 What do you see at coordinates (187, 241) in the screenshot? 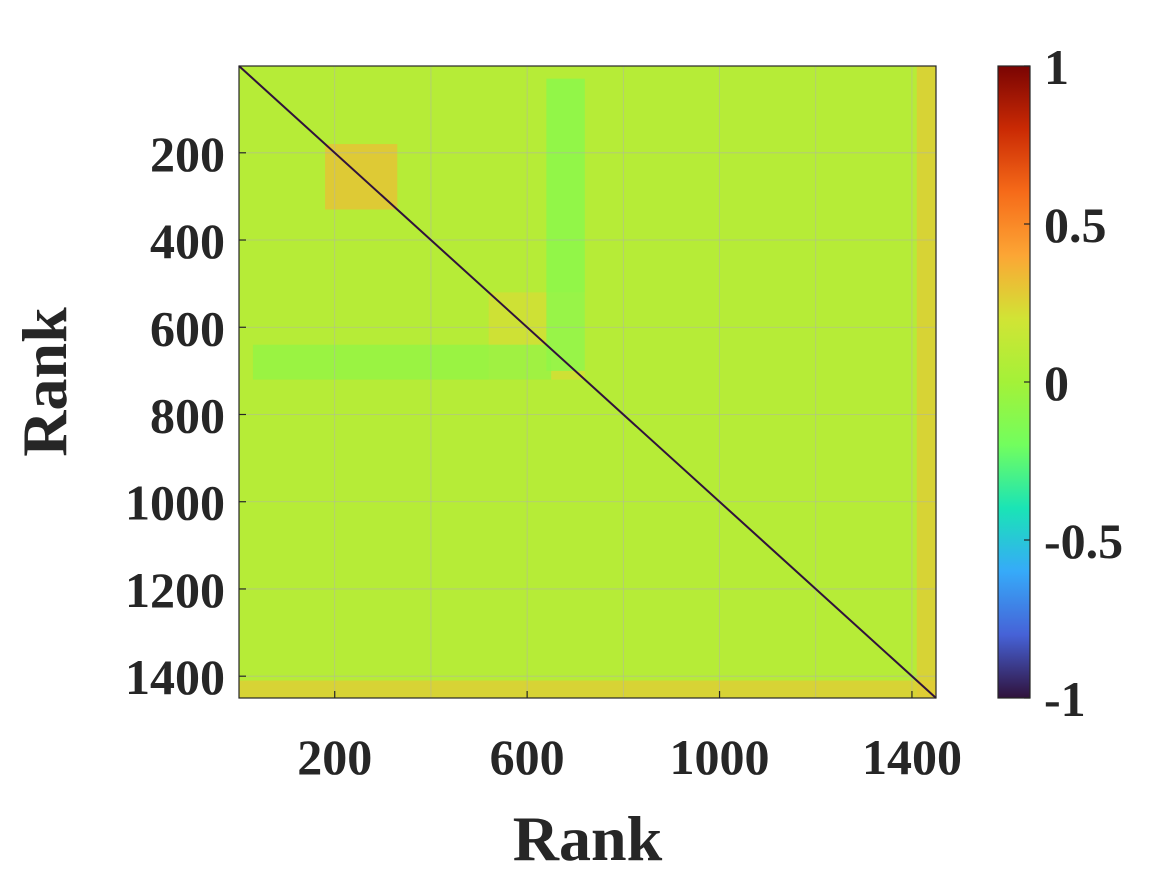
I see `y-tick-label: 400` at bounding box center [187, 241].